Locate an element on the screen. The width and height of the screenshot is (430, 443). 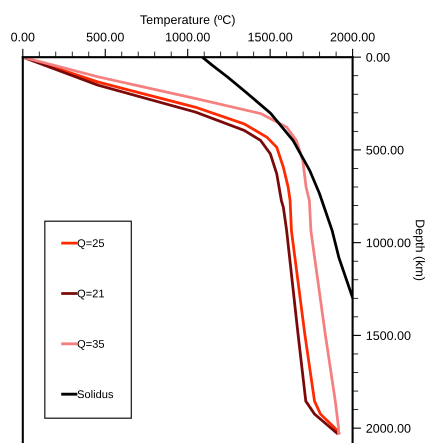
y-axis-title: Depth (km) is located at coordinates (419, 250).